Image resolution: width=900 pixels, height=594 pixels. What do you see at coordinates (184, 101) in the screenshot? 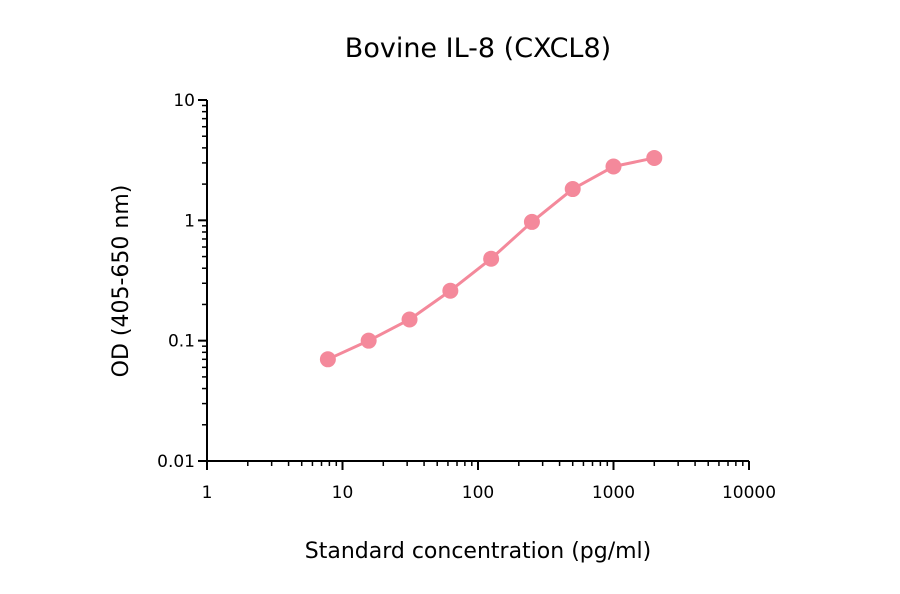
I see `y-tick-label: 10` at bounding box center [184, 101].